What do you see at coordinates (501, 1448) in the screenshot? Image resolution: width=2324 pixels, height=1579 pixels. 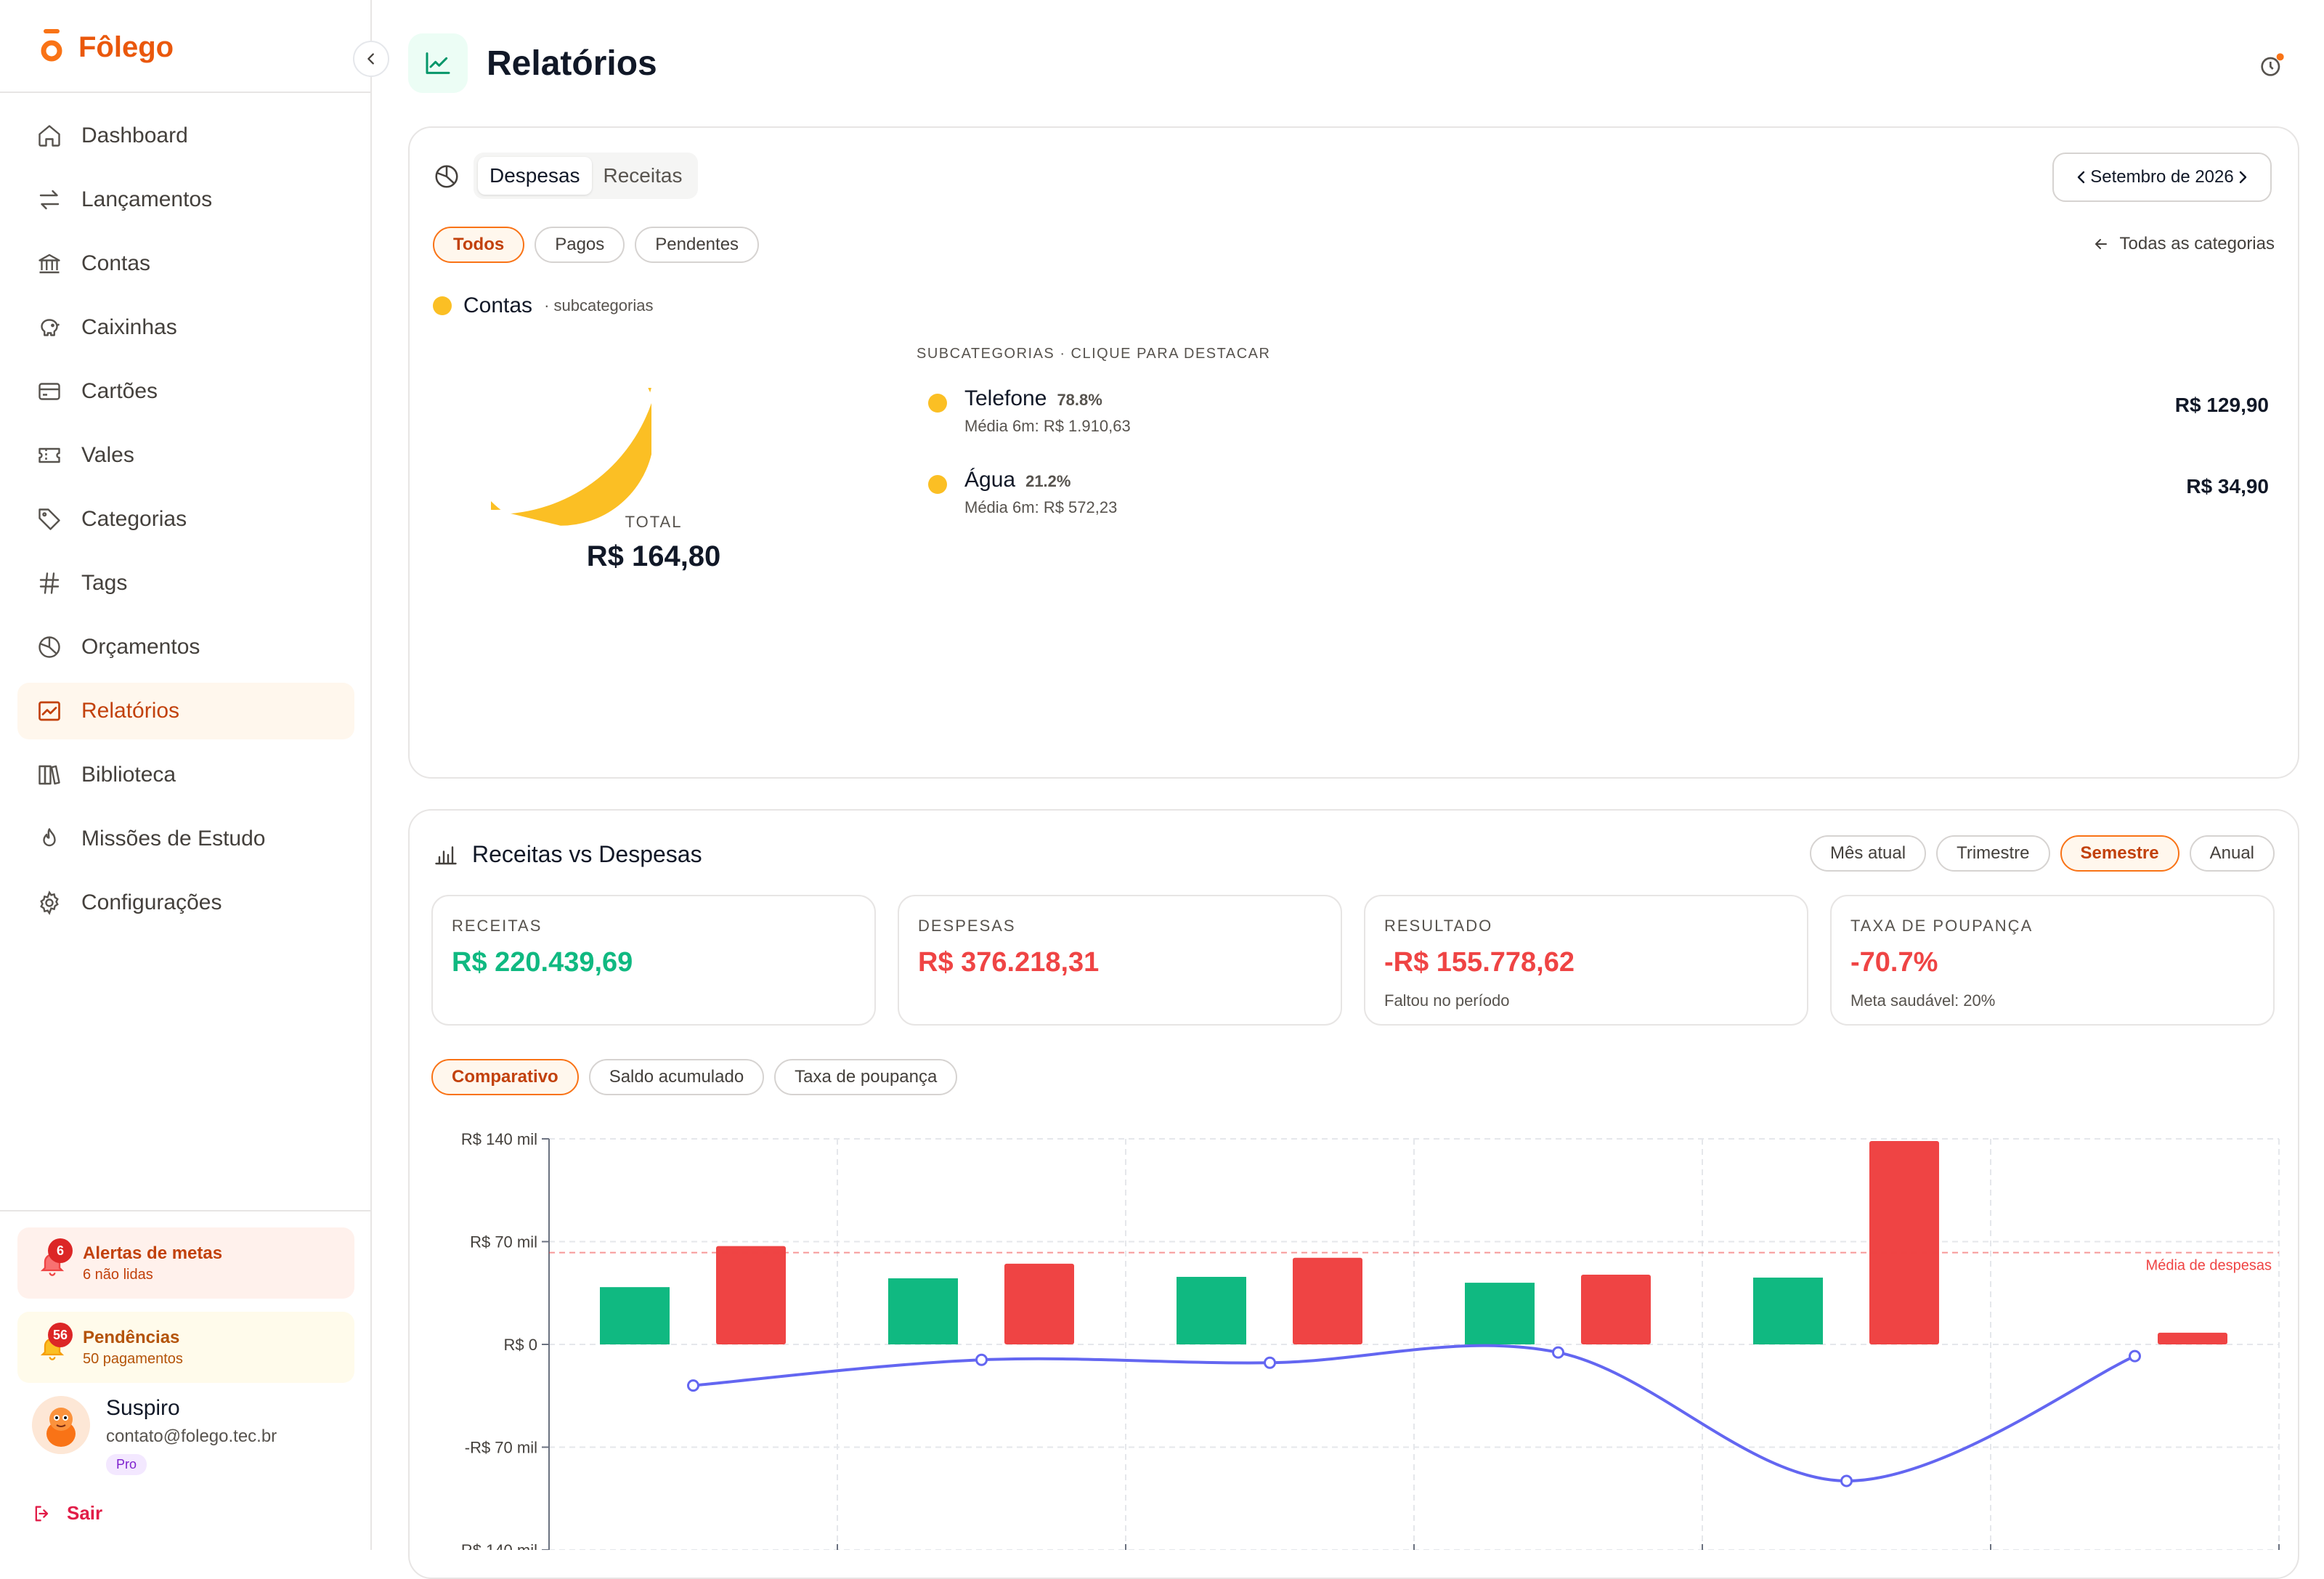 I see `y-tick-label: -R$ 70 mil` at bounding box center [501, 1448].